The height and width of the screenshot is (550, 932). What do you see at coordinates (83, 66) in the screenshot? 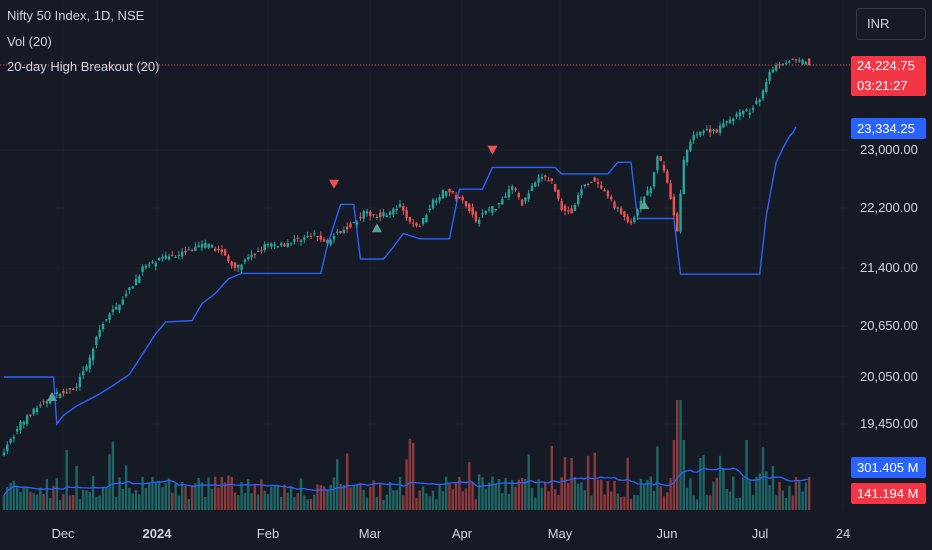
I see `indicator-legend: 20-day High Breakout (20)` at bounding box center [83, 66].